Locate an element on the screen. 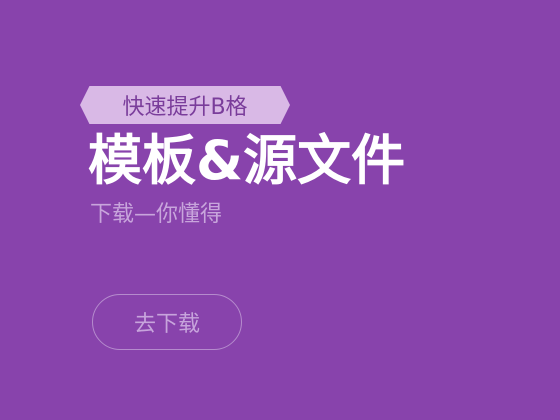 This screenshot has height=420, width=560. subtitle: 下载—你懂得 is located at coordinates (156, 214).